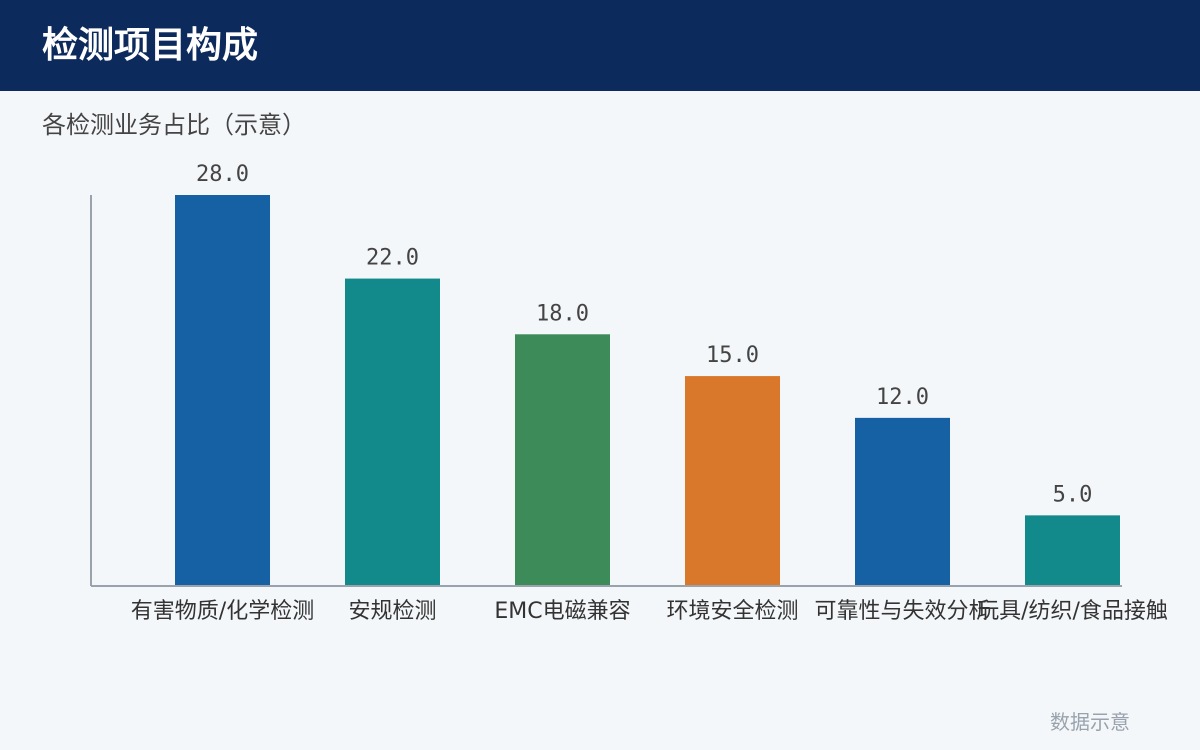  Describe the element at coordinates (222, 611) in the screenshot. I see `category-label-1: 有害物质/化学检测` at that location.